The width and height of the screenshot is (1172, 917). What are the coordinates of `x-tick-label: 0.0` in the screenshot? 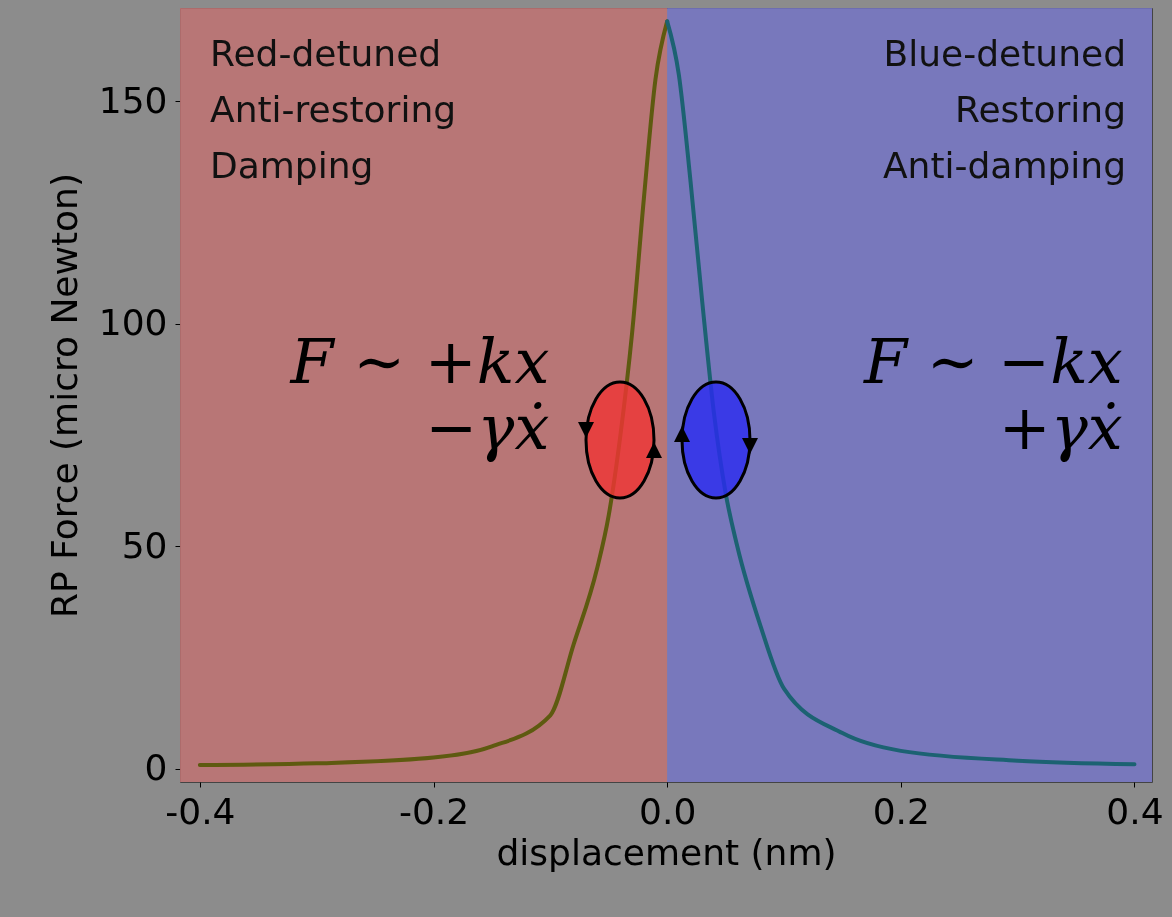 It's located at (668, 811).